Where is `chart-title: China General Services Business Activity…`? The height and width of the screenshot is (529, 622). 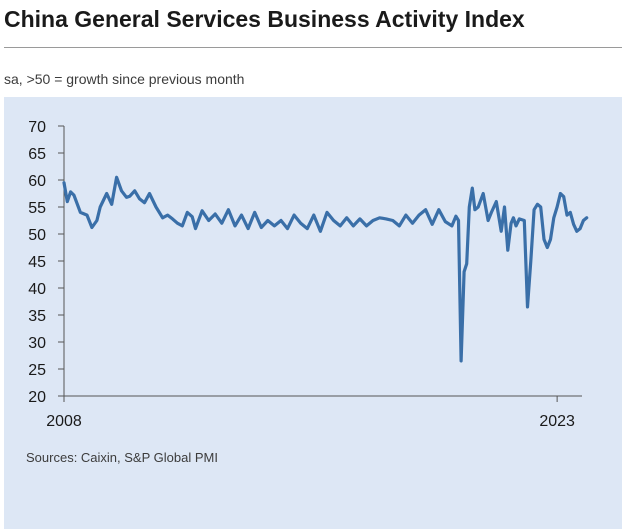 chart-title: China General Services Business Activity… is located at coordinates (264, 19).